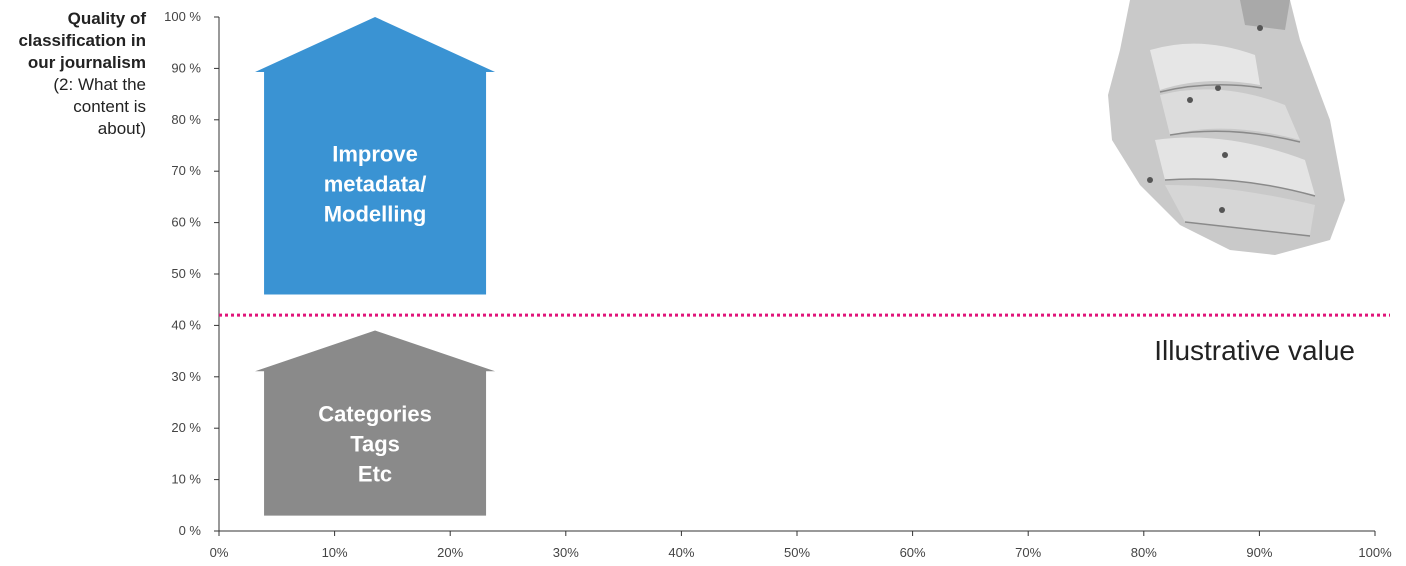 This screenshot has height=566, width=1406. I want to click on categories-arrow, so click(375, 423).